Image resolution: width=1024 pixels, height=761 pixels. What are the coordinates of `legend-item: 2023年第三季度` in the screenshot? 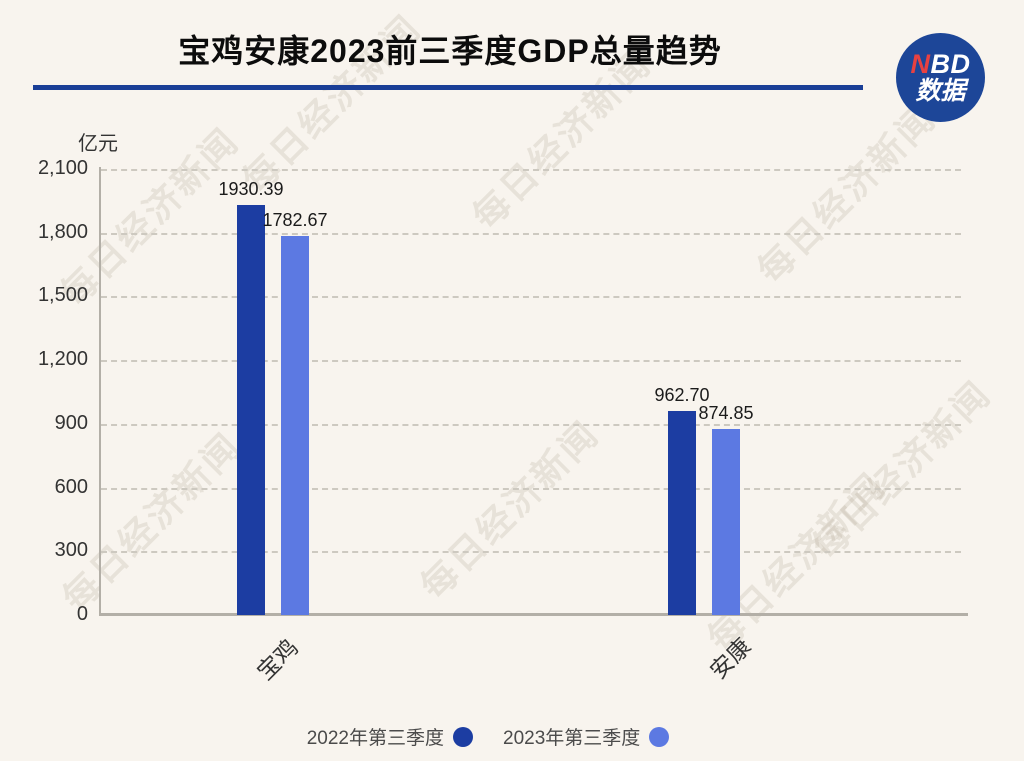 It's located at (586, 736).